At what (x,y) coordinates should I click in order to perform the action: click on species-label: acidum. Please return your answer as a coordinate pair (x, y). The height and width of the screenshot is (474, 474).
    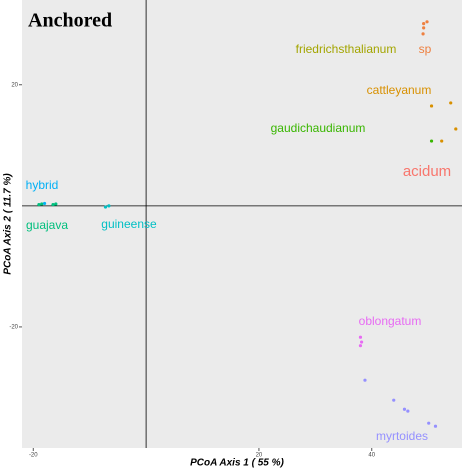
    Looking at the image, I should click on (427, 171).